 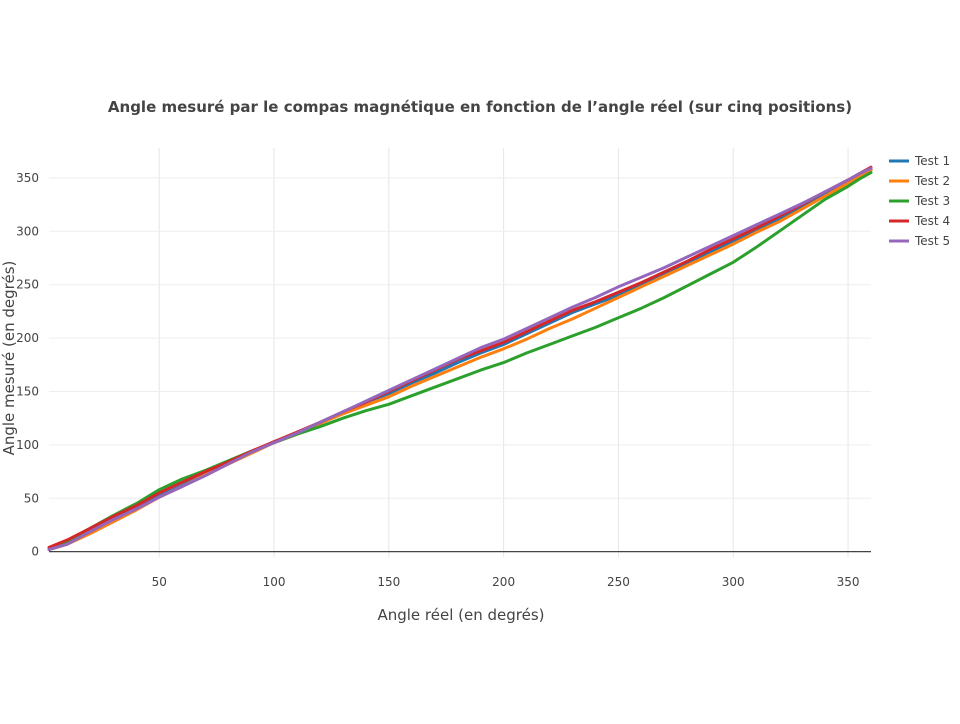 What do you see at coordinates (27, 445) in the screenshot?
I see `y-tick-label: 100` at bounding box center [27, 445].